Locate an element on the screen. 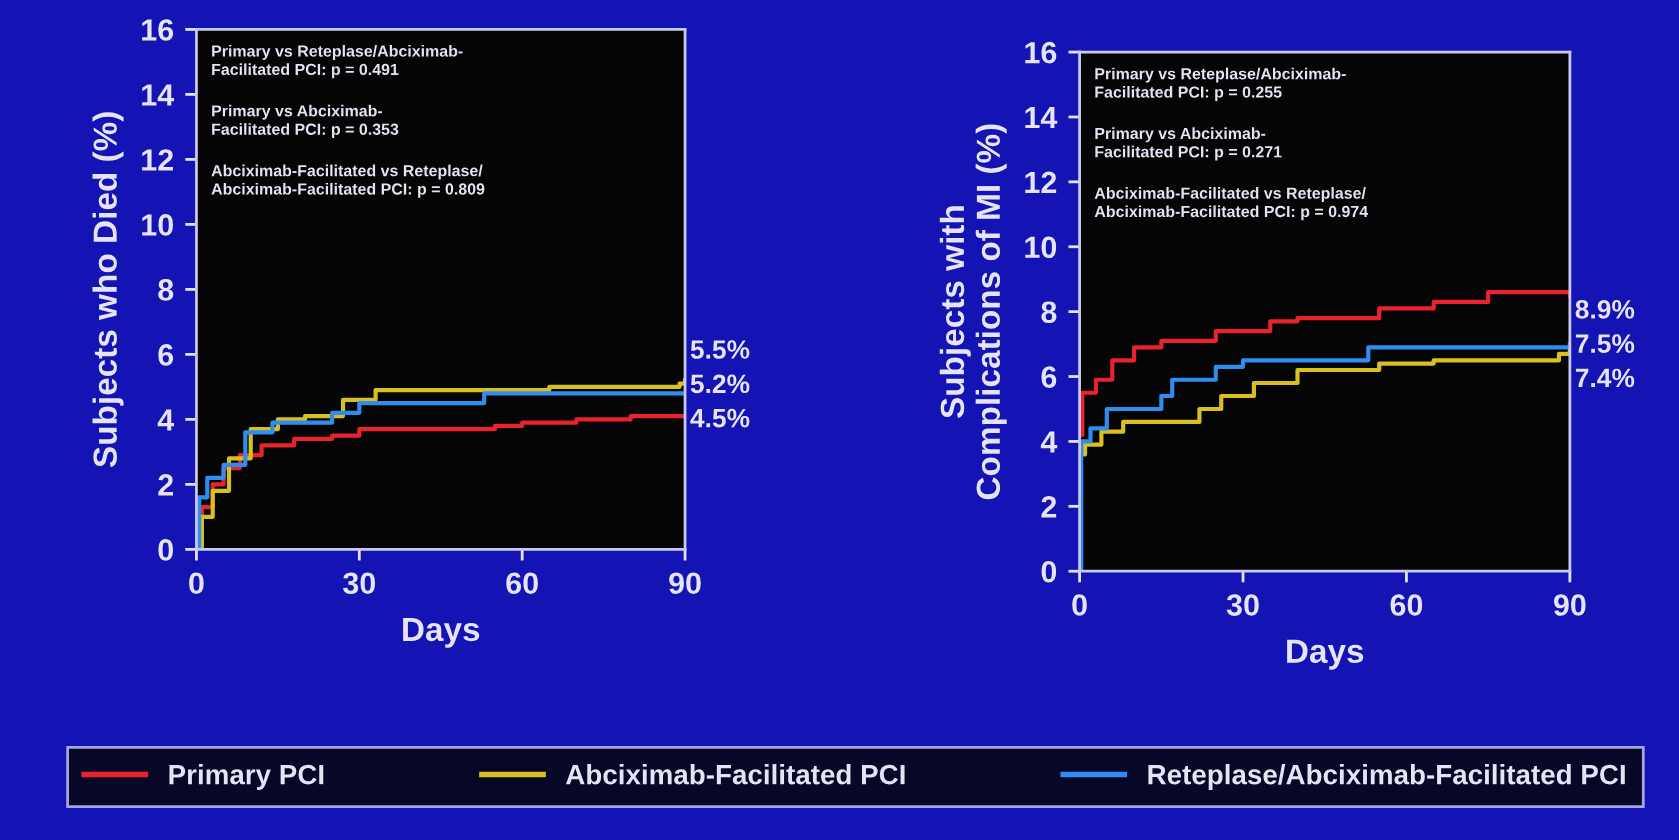  text: 7.4% is located at coordinates (1605, 378).